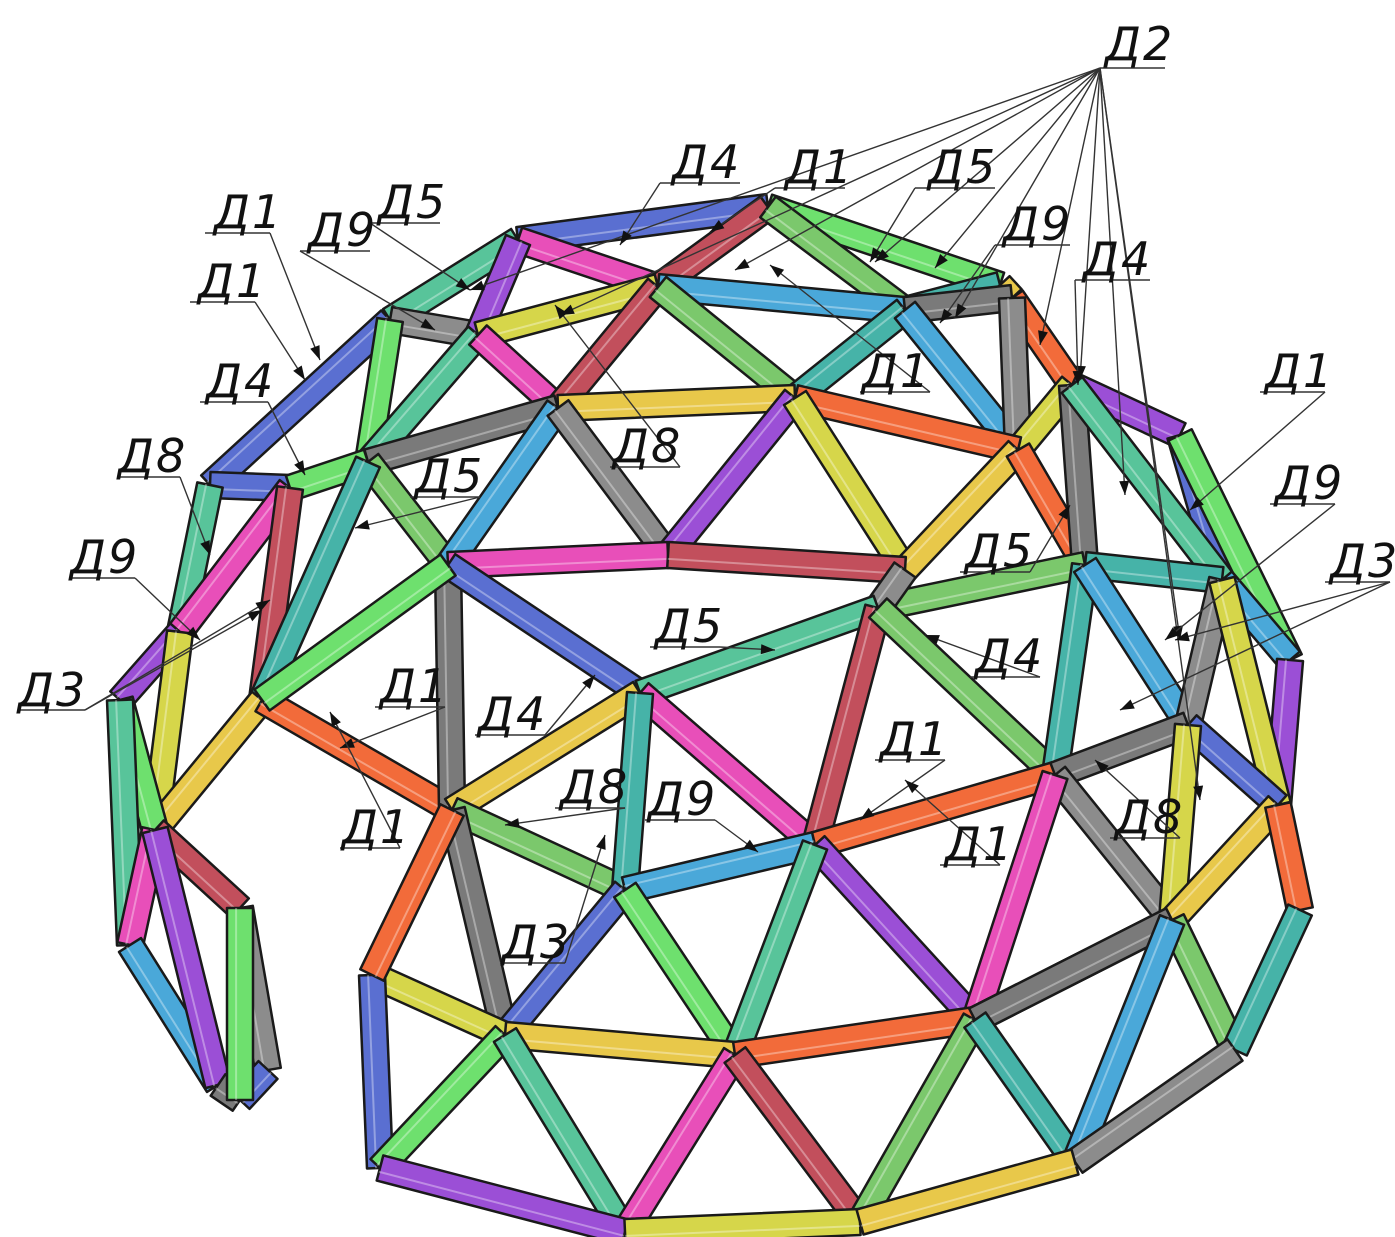 The image size is (1395, 1237). What do you see at coordinates (103, 557) in the screenshot?
I see `label-d9-far-left: Д9` at bounding box center [103, 557].